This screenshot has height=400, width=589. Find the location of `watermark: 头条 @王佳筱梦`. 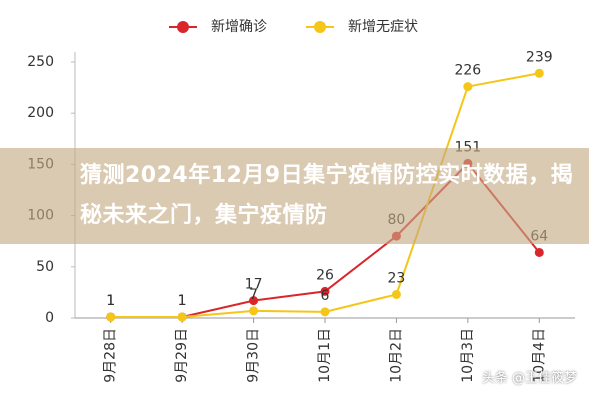

watermark: 头条 @王佳筱梦 is located at coordinates (529, 378).